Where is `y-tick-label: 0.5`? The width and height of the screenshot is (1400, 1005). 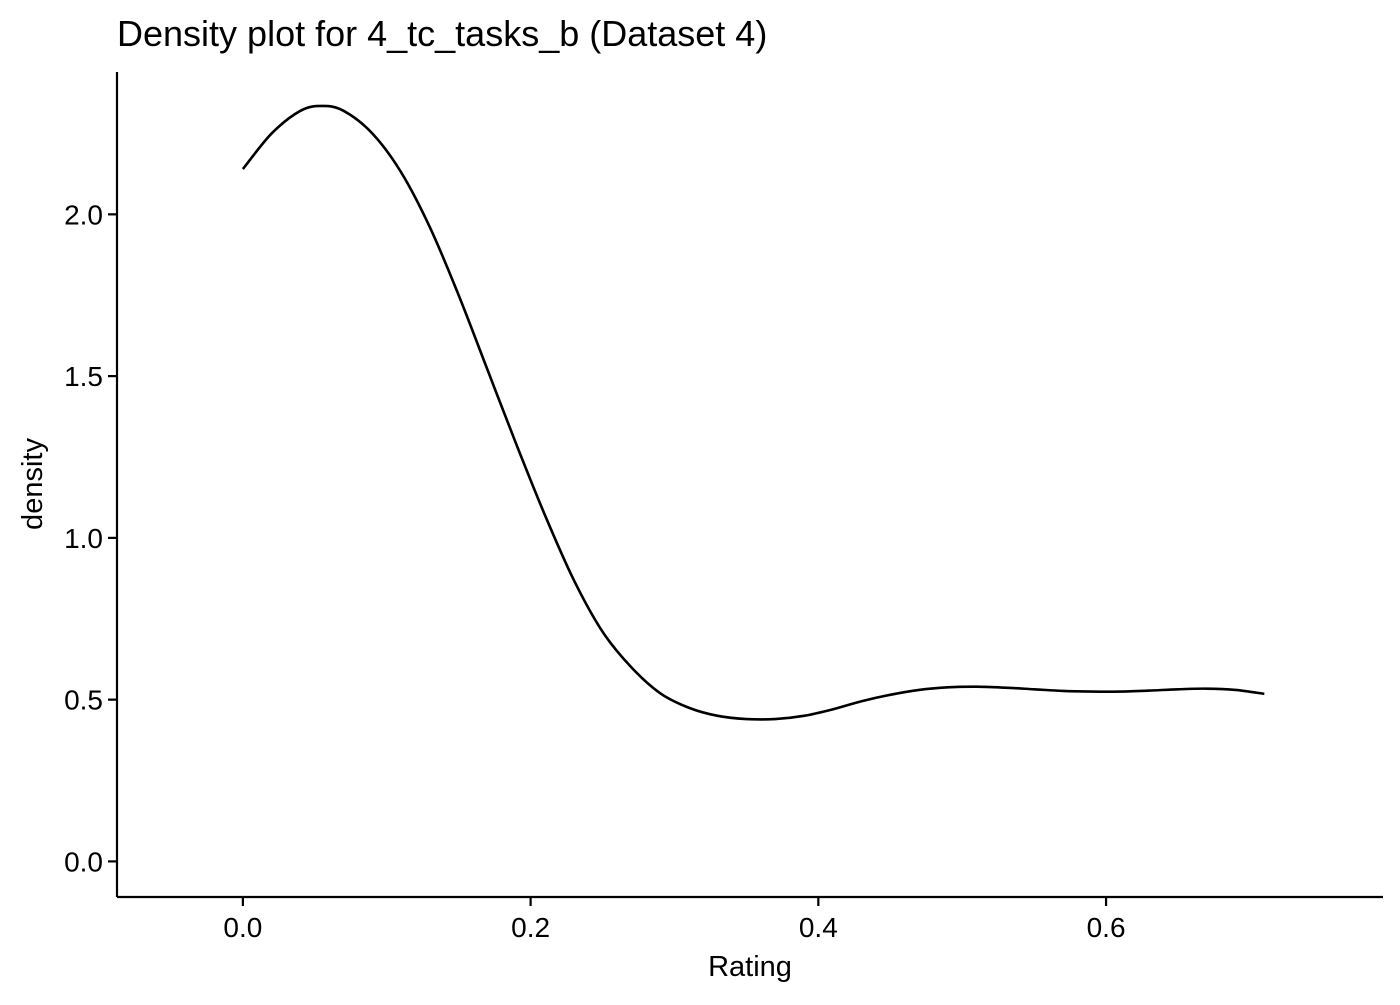
y-tick-label: 0.5 is located at coordinates (83, 700).